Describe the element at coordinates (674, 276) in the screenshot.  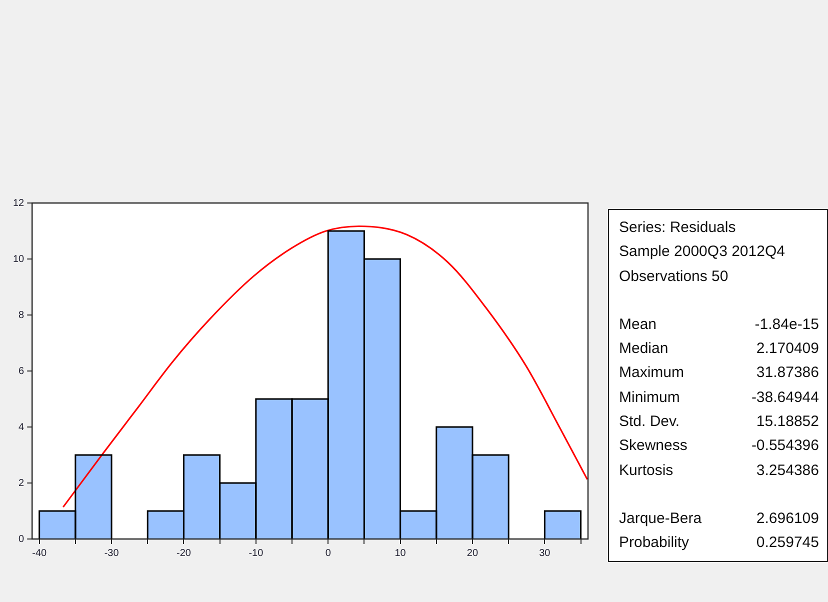
I see `text: Observations 50` at that location.